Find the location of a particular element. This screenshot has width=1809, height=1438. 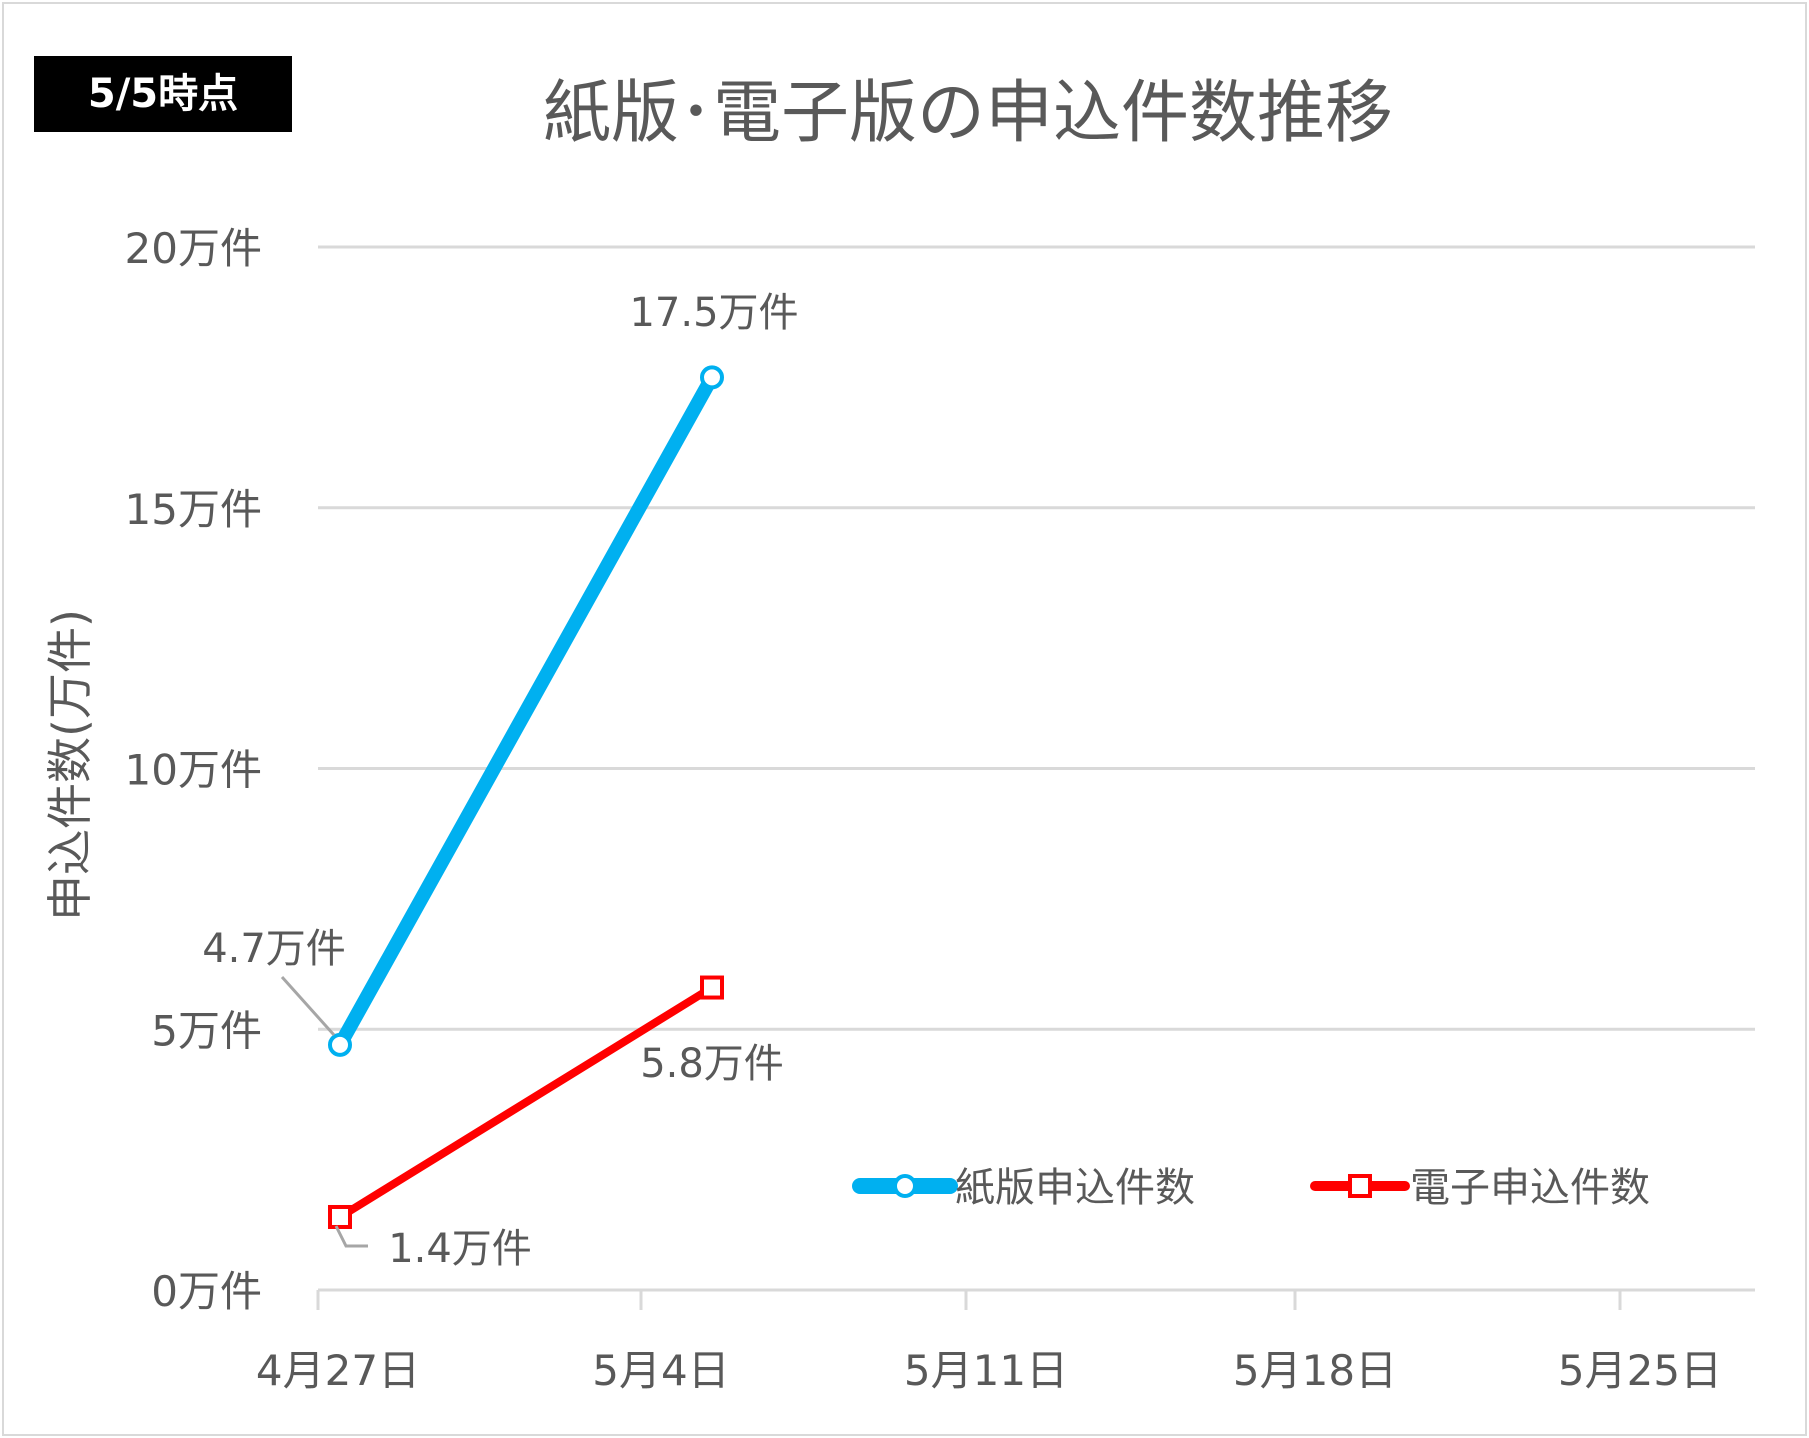

y-tick-label: 10万件 is located at coordinates (193, 770).